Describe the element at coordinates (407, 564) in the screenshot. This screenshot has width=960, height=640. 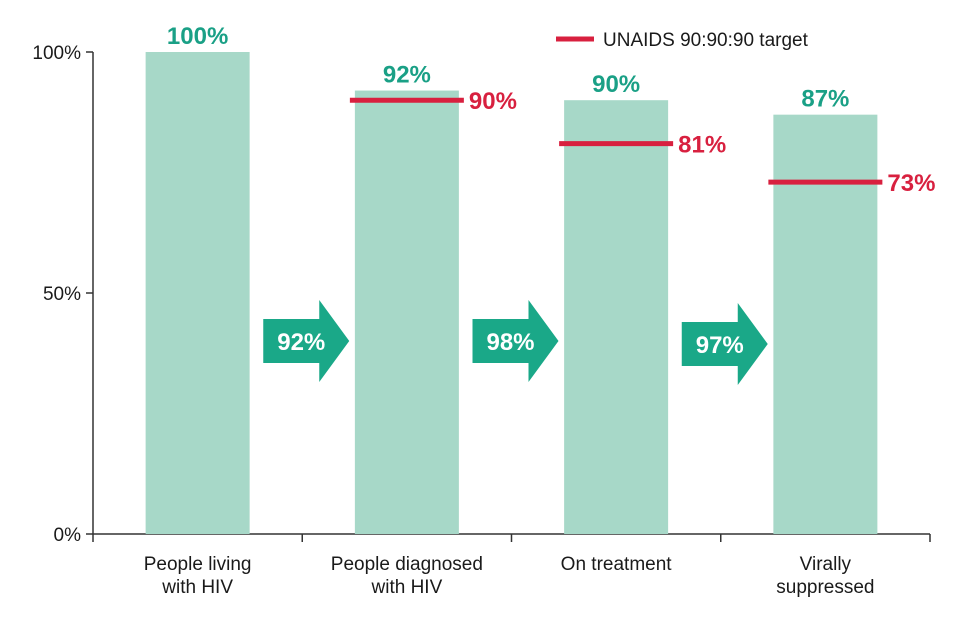
I see `x-tick-label-line: People diagnosed` at that location.